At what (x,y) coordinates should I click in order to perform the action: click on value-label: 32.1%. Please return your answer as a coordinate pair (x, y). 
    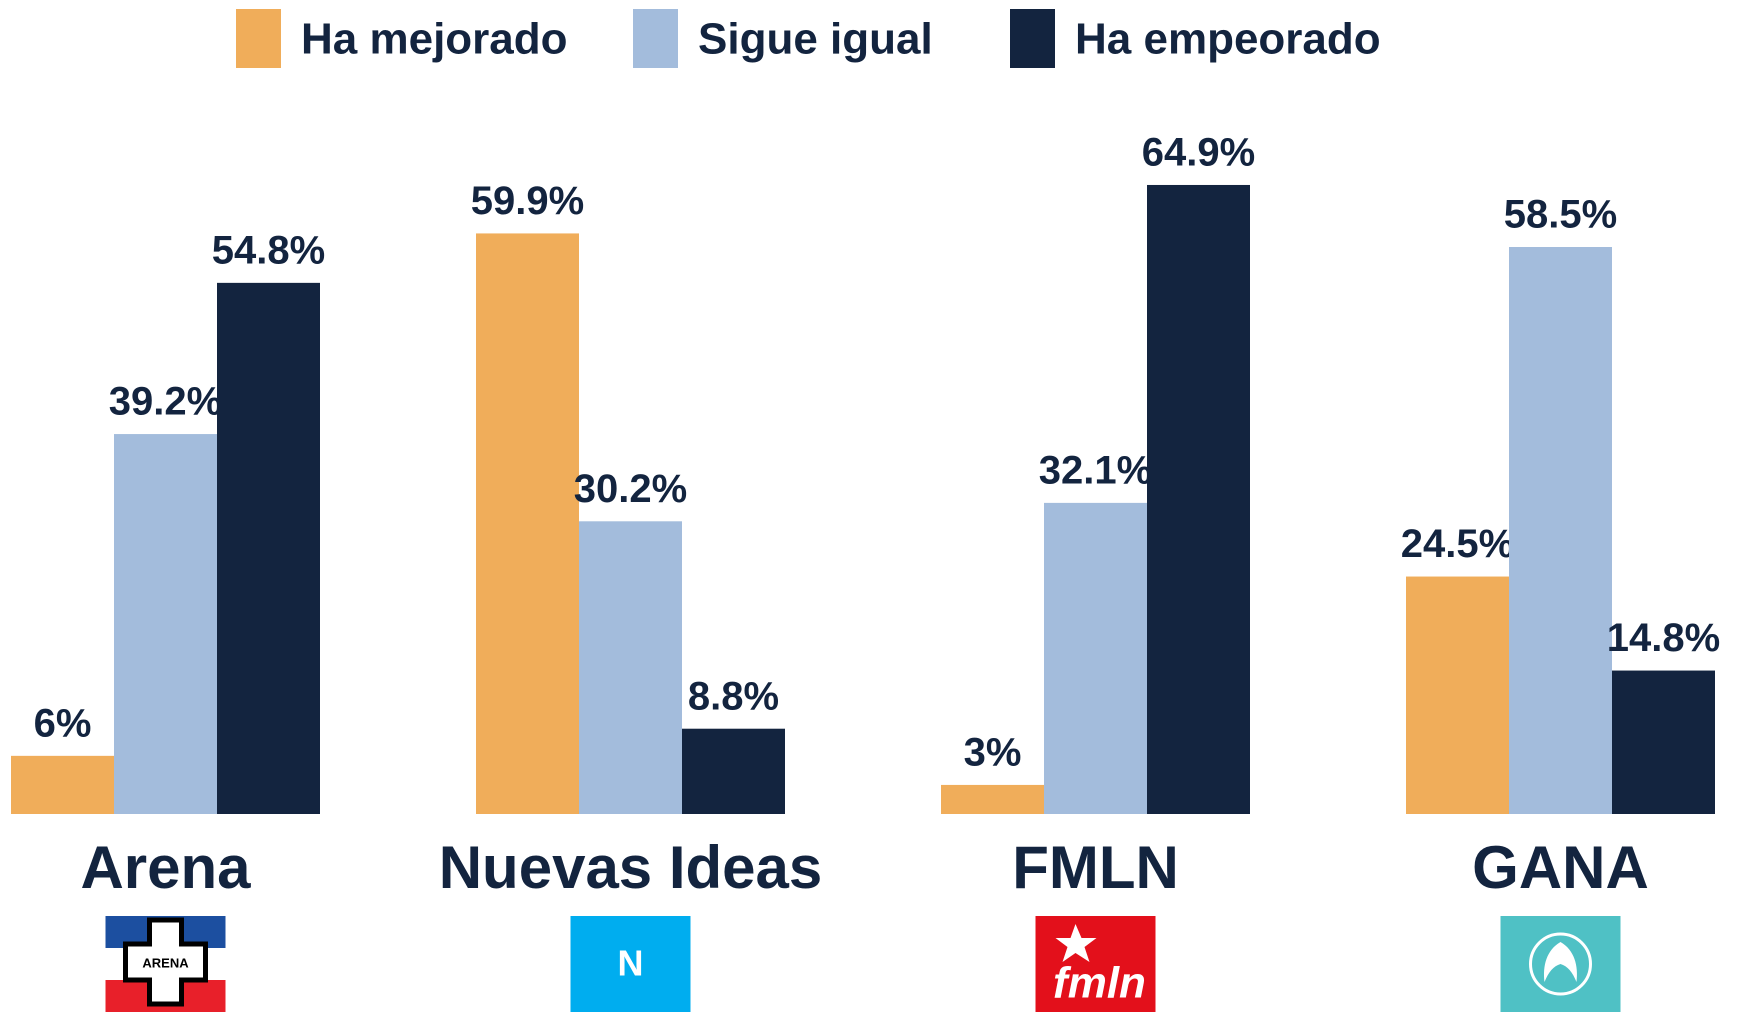
    Looking at the image, I should click on (1095, 470).